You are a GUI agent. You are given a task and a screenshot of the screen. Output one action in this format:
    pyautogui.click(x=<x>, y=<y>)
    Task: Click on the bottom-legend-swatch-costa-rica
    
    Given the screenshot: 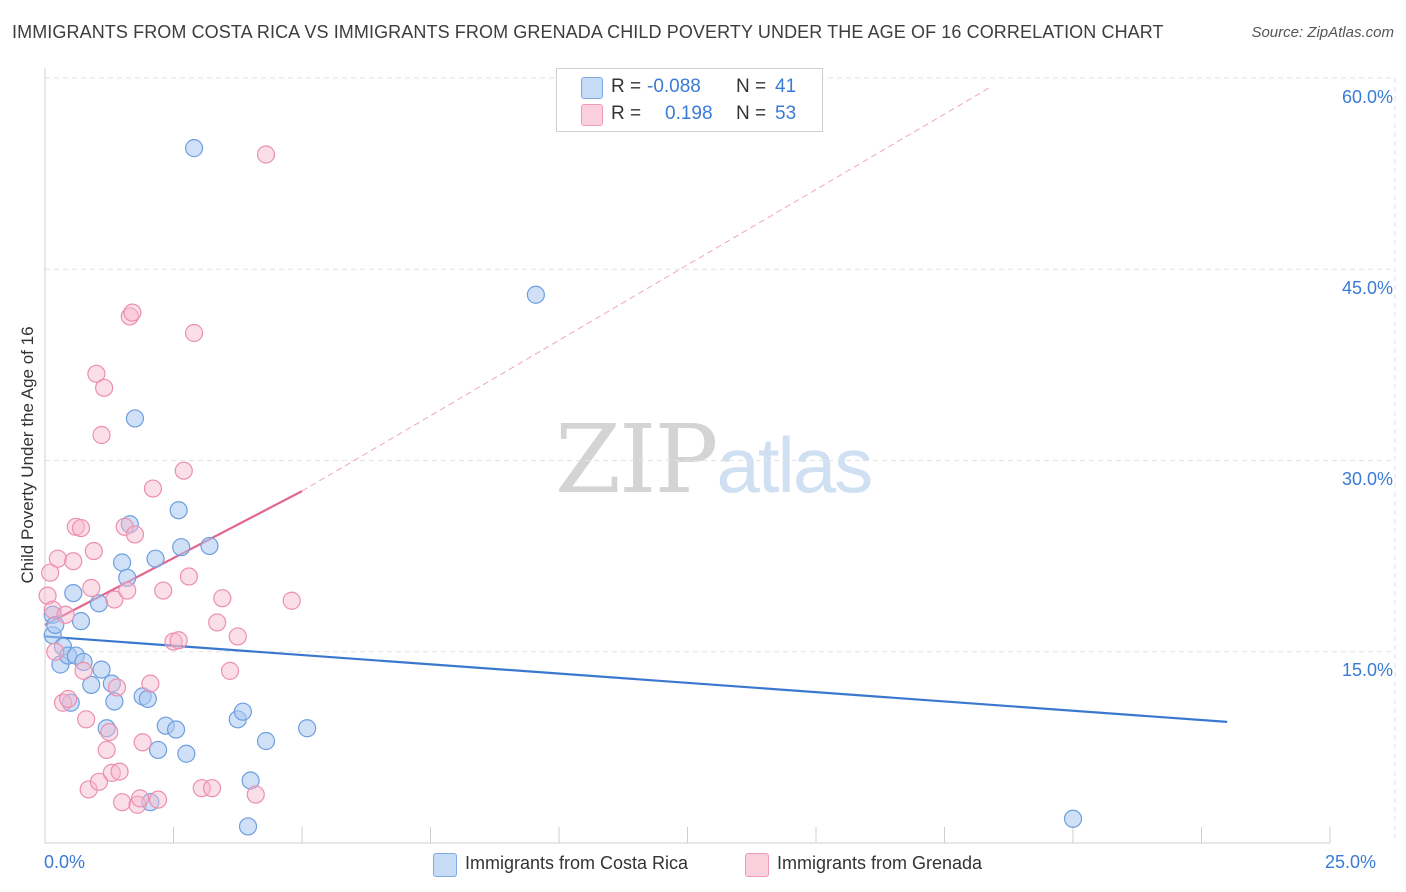 What is the action you would take?
    pyautogui.click(x=445, y=865)
    